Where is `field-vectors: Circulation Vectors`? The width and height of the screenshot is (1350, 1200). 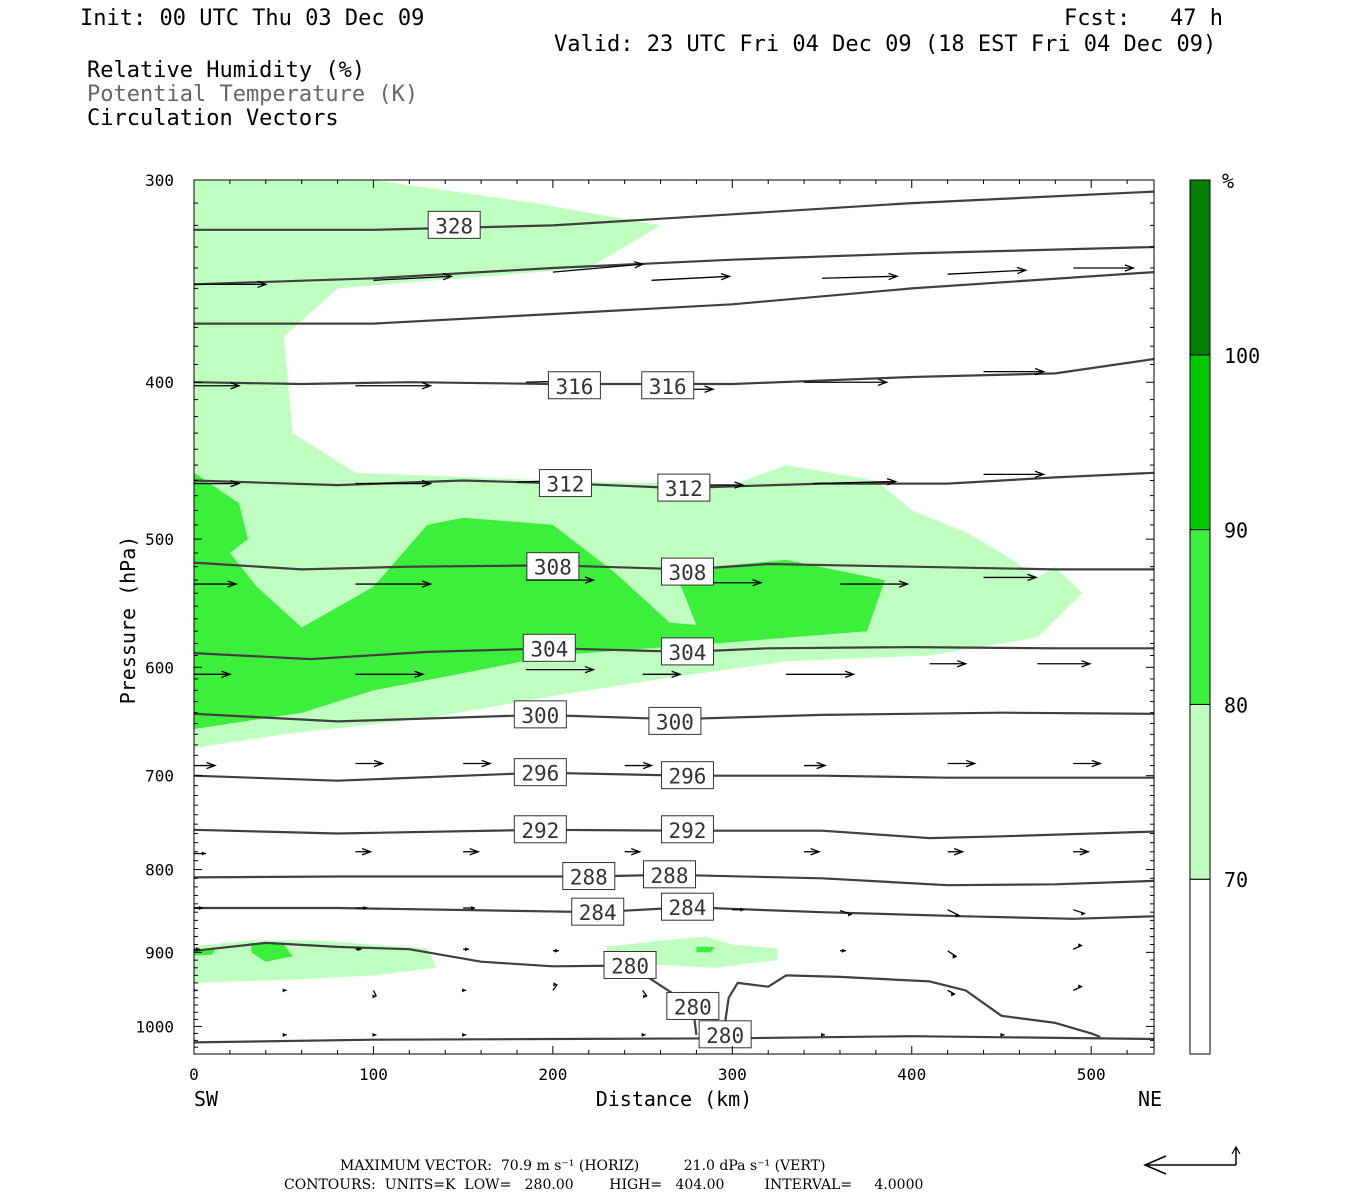 field-vectors: Circulation Vectors is located at coordinates (213, 118).